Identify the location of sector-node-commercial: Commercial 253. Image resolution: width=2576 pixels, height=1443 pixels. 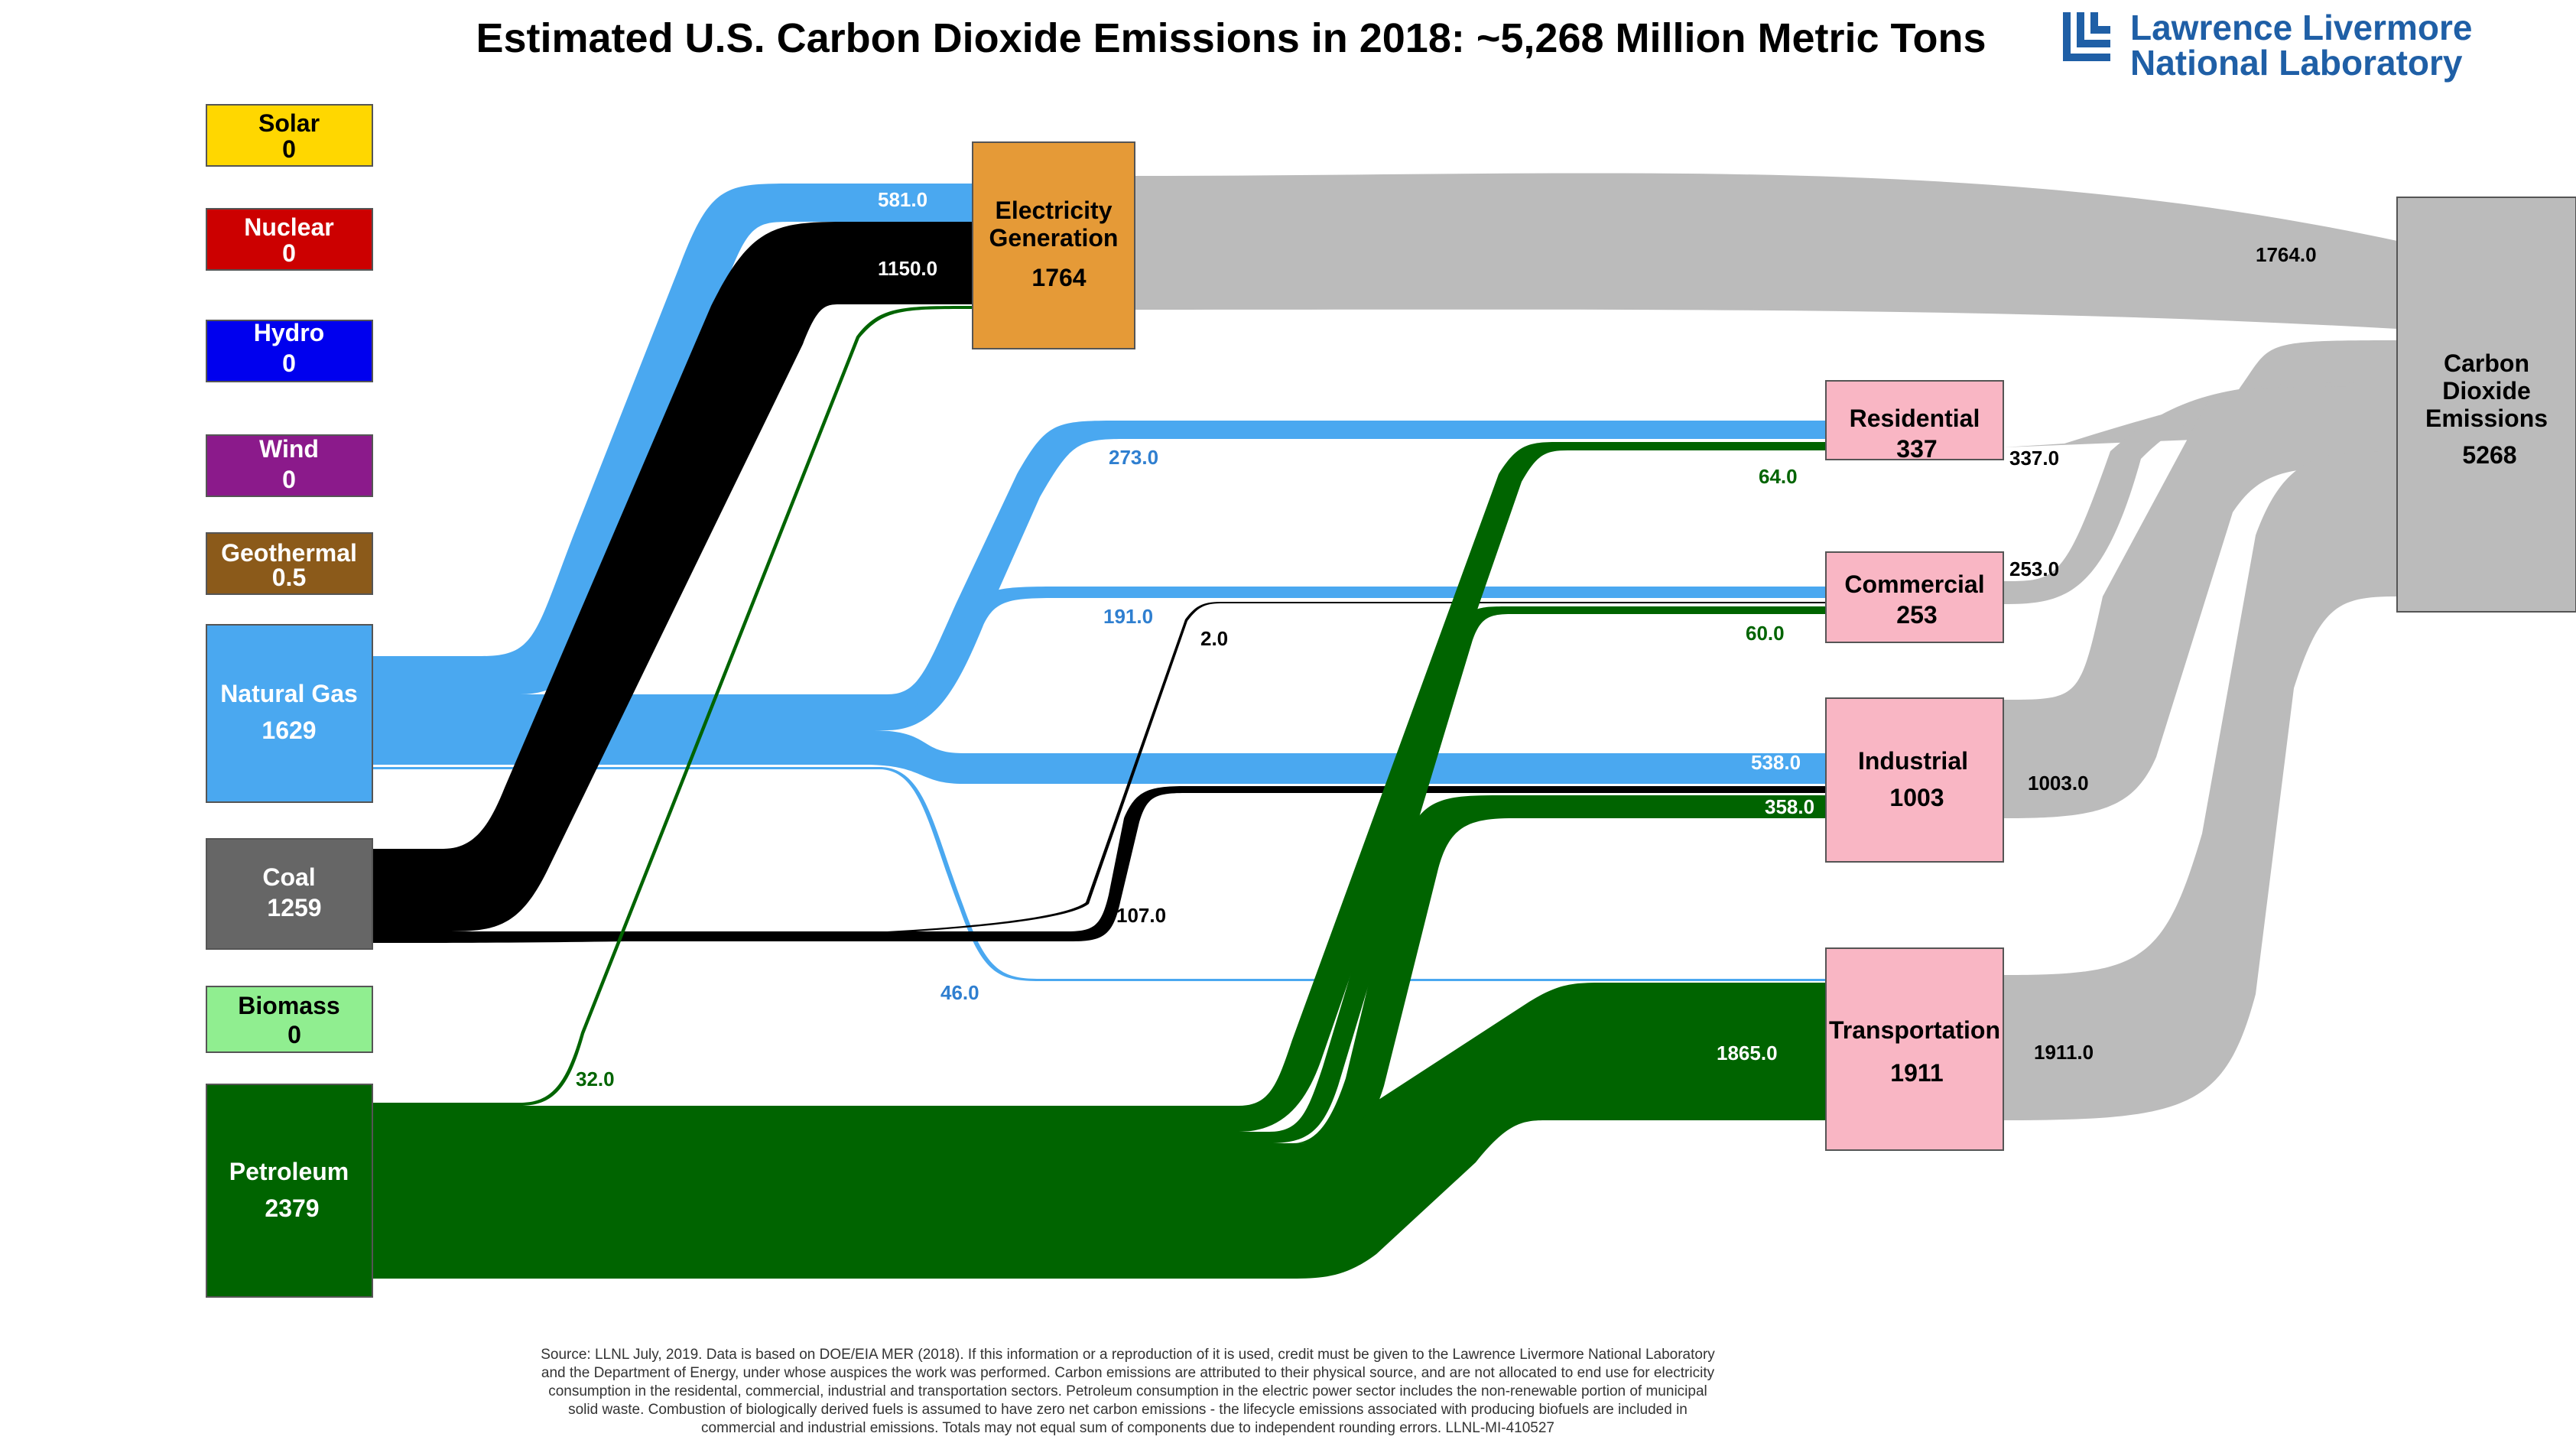
(1915, 597).